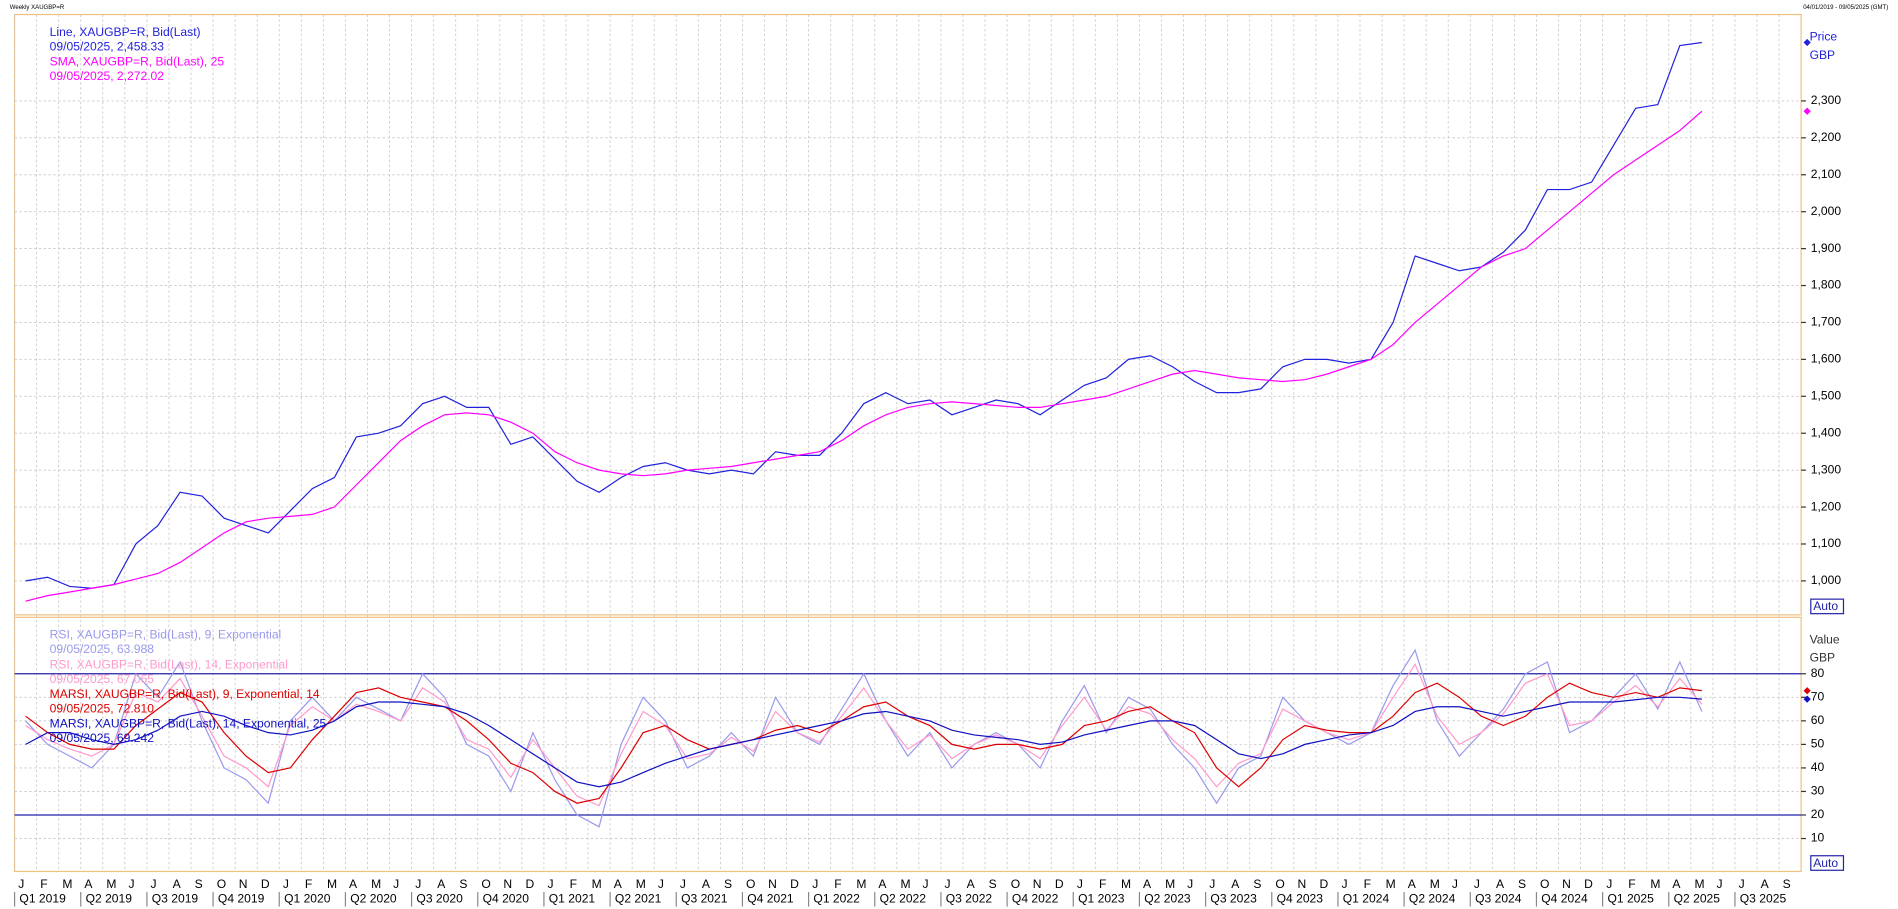  I want to click on quarter-label: Q4 2024, so click(1564, 899).